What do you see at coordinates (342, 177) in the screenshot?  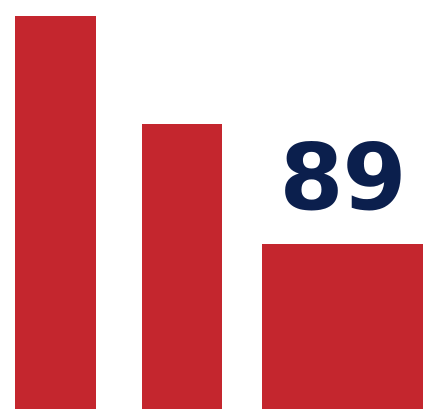 I see `logo-number: 89` at bounding box center [342, 177].